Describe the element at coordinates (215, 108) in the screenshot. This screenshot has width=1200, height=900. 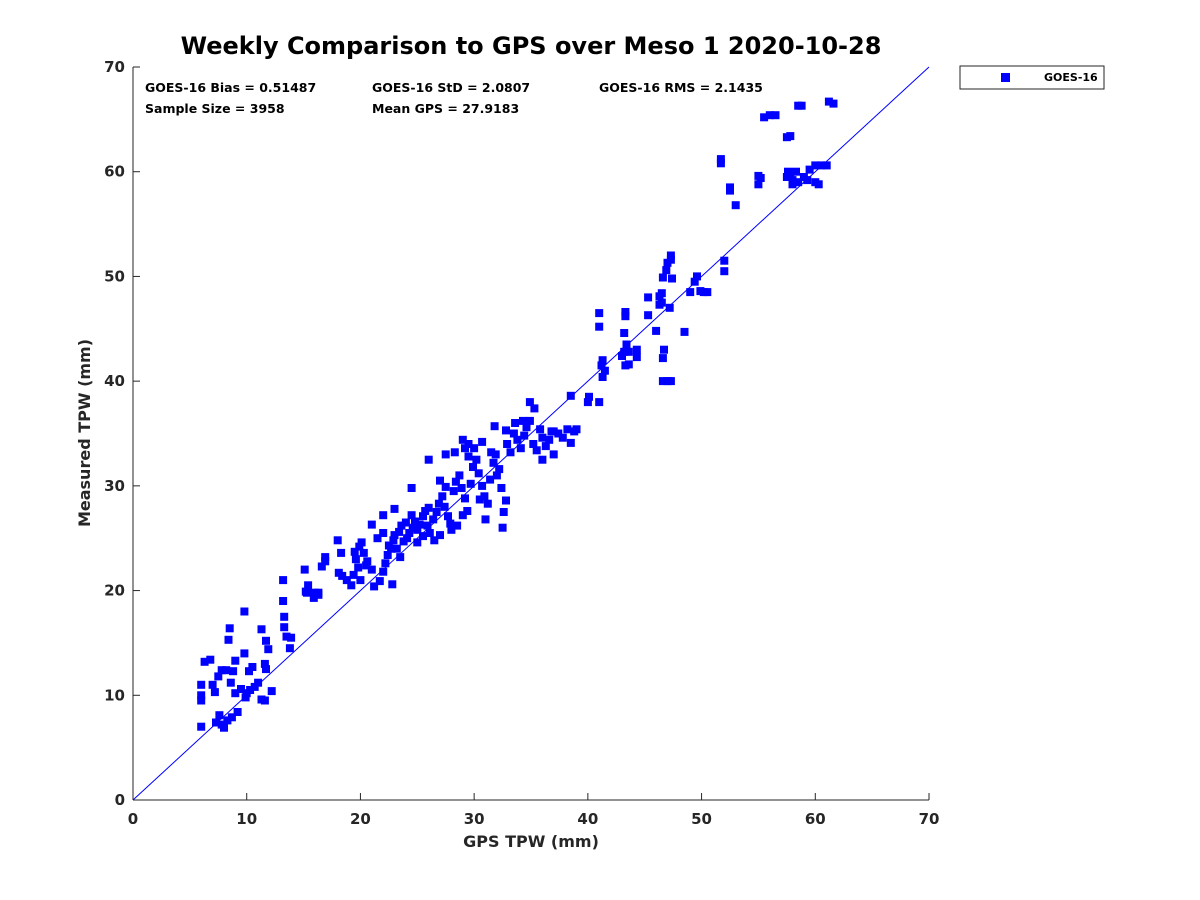
I see `stat-sample-size: Sample Size = 3958` at that location.